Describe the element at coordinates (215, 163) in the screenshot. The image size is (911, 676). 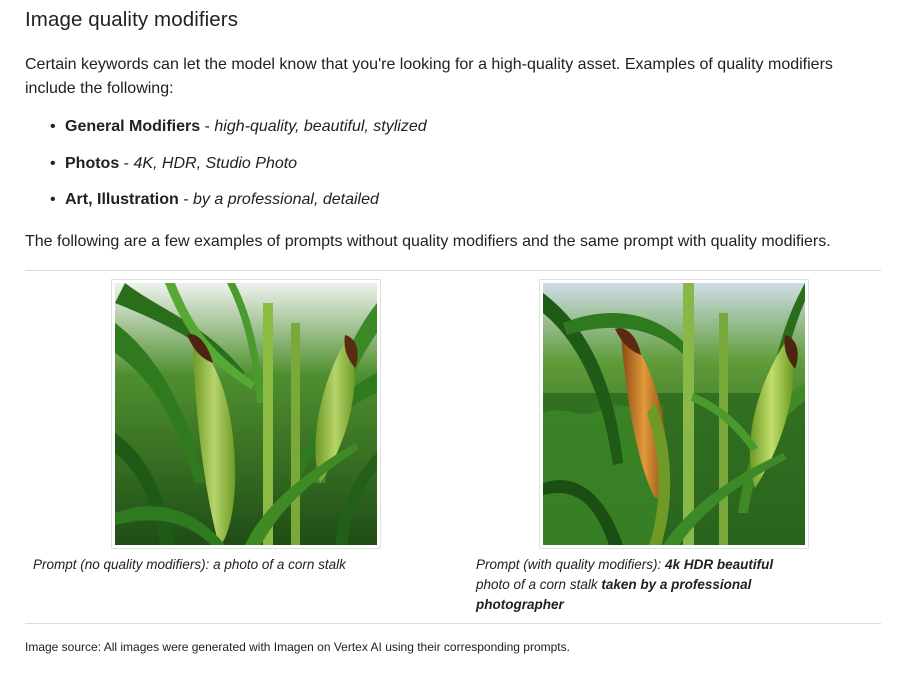
I see `modifier-values: 4K, HDR, Studio Photo` at that location.